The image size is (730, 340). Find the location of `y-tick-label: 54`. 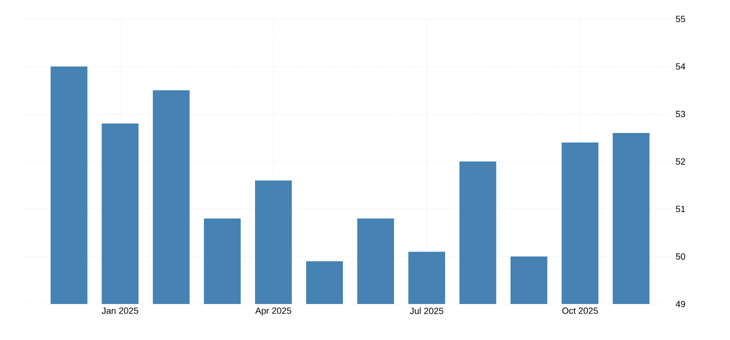

y-tick-label: 54 is located at coordinates (681, 66).